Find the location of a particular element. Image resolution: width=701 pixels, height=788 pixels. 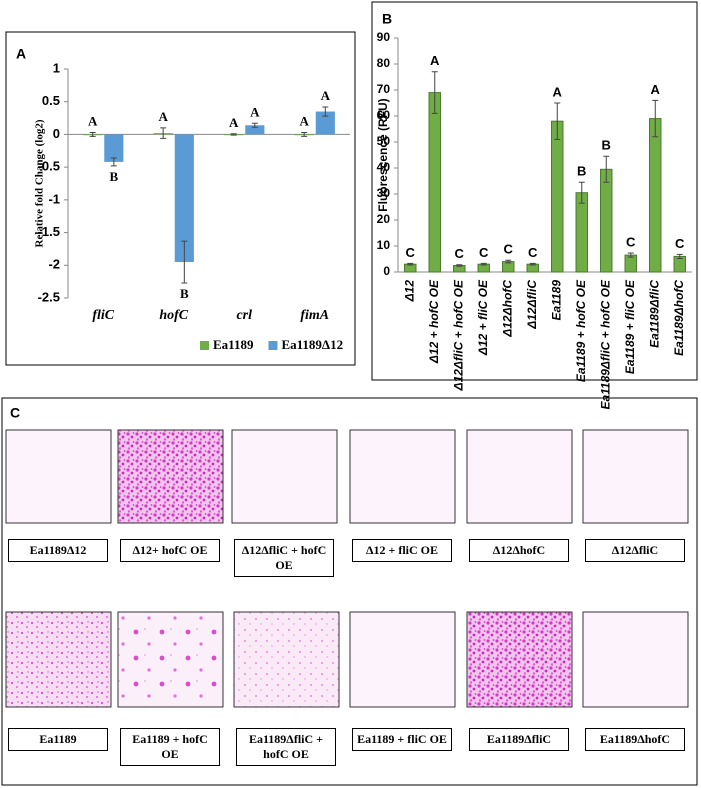

image-caption: Ea1189ΔfliC + hofC OE is located at coordinates (286, 747).